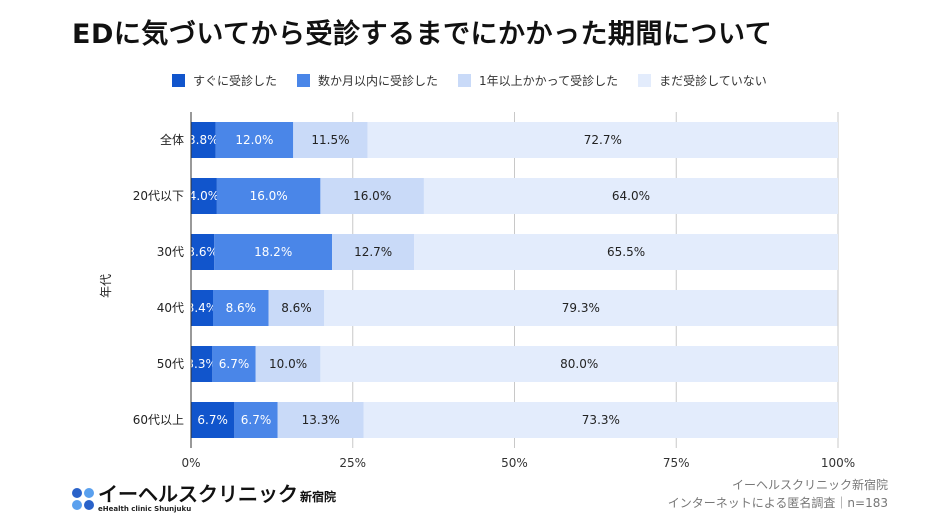 Image resolution: width=940 pixels, height=529 pixels. What do you see at coordinates (676, 463) in the screenshot?
I see `x-tick-label: 75%` at bounding box center [676, 463].